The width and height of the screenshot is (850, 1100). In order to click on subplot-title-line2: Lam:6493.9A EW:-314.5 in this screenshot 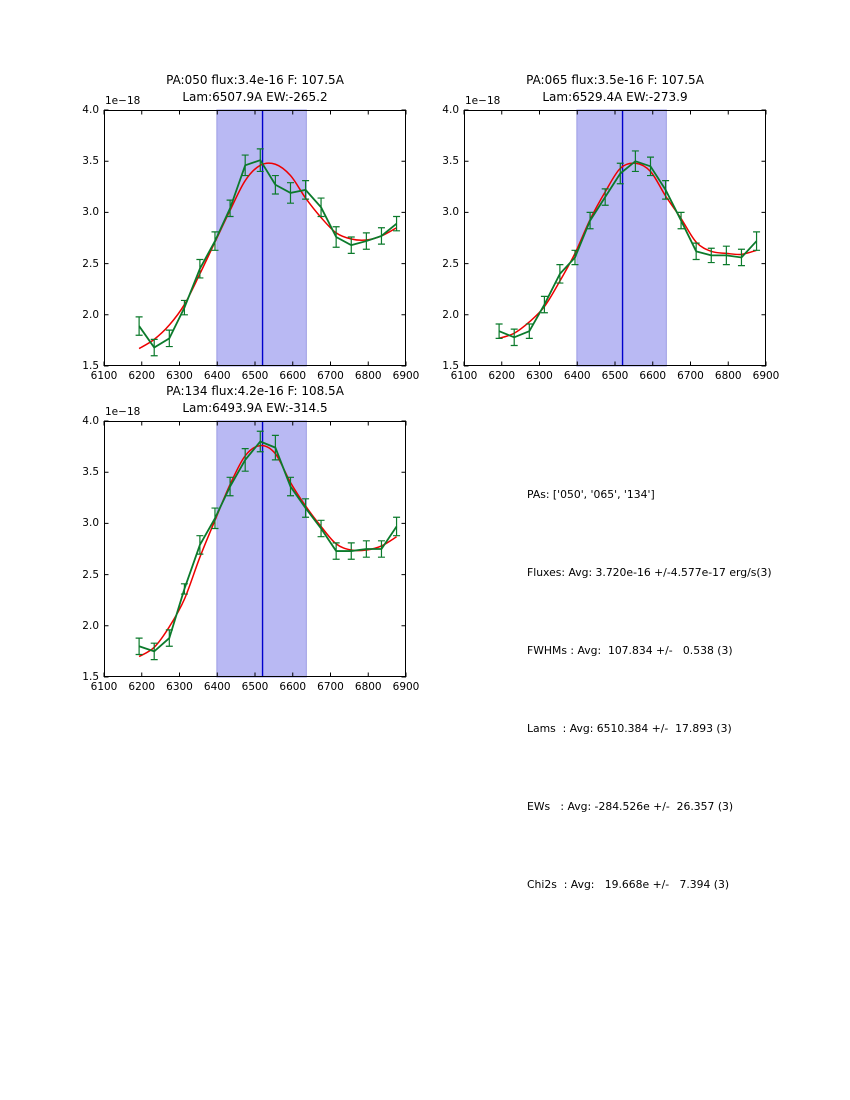, I will do `click(255, 408)`.